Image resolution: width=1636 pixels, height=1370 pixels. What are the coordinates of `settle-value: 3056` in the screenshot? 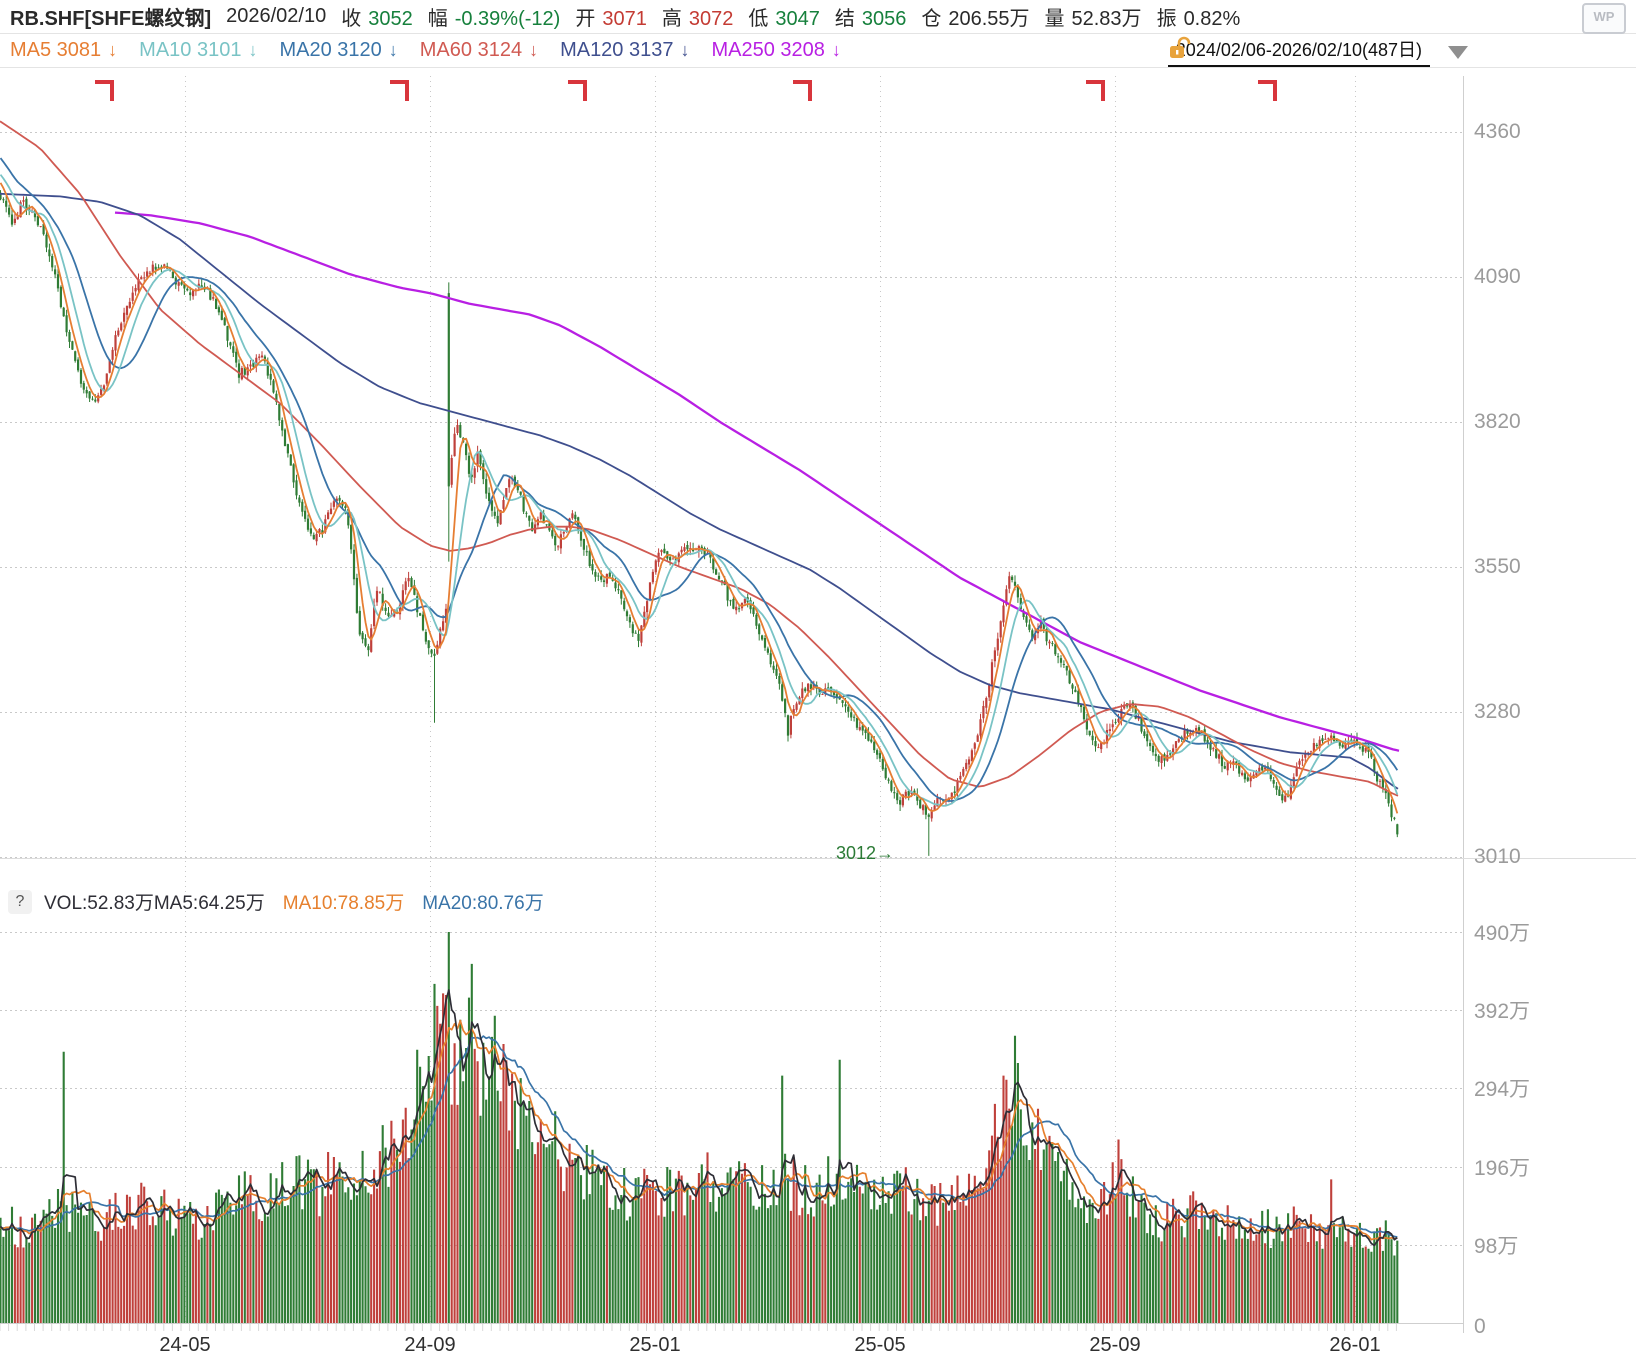 It's located at (884, 19).